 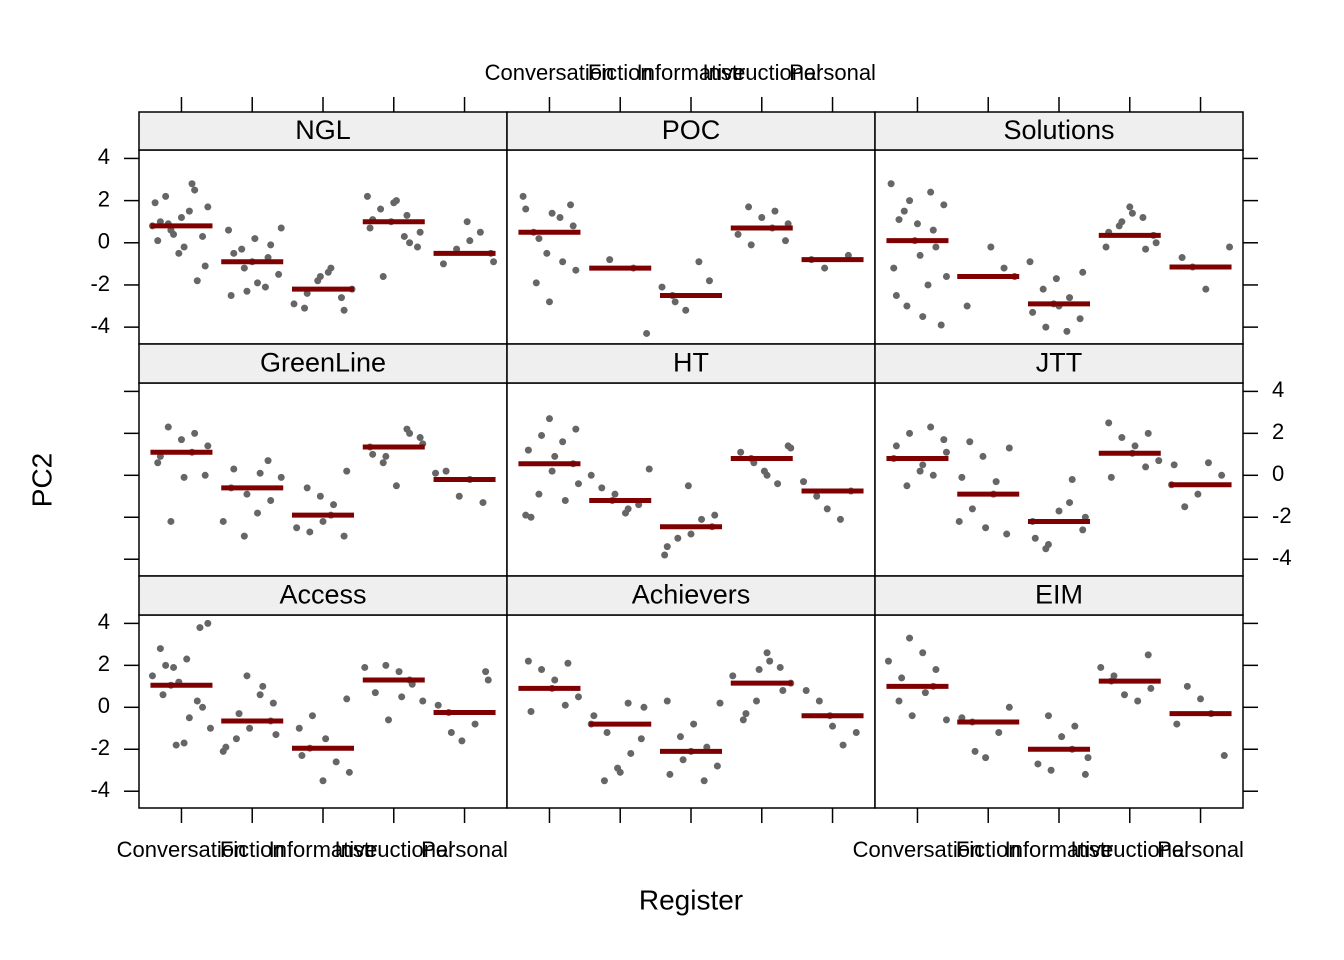 I want to click on x-tick-label: Fiction, so click(x=988, y=849).